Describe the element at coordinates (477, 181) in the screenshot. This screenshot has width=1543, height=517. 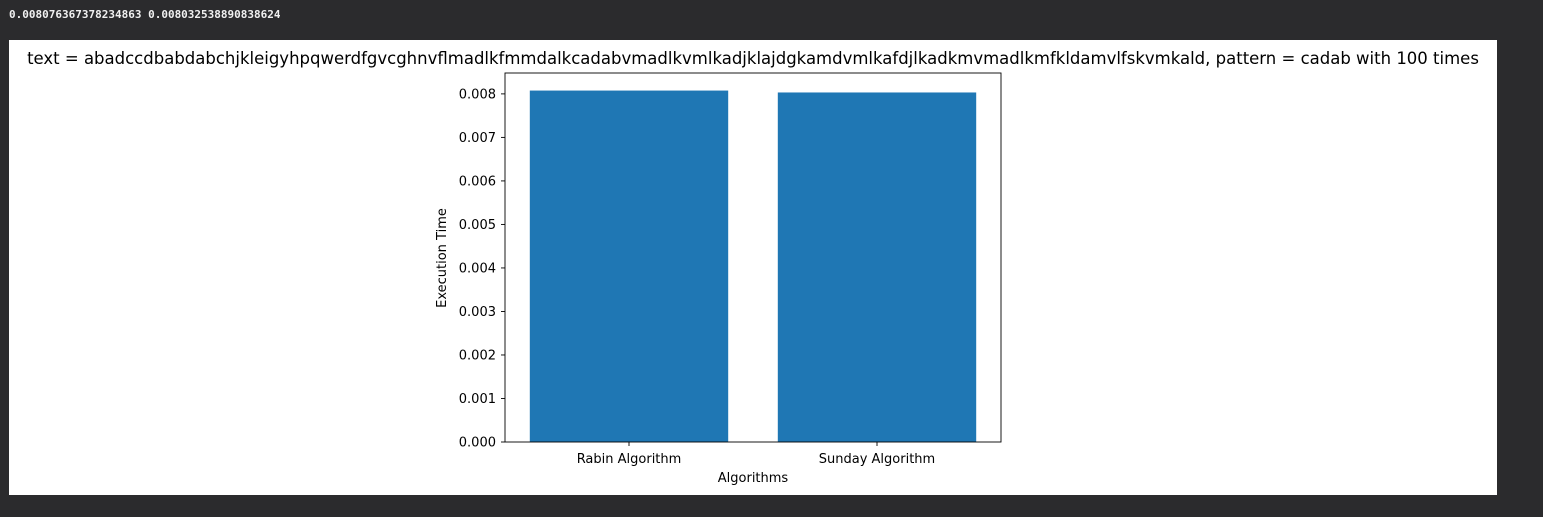
I see `y-tick-label: 0.006` at that location.